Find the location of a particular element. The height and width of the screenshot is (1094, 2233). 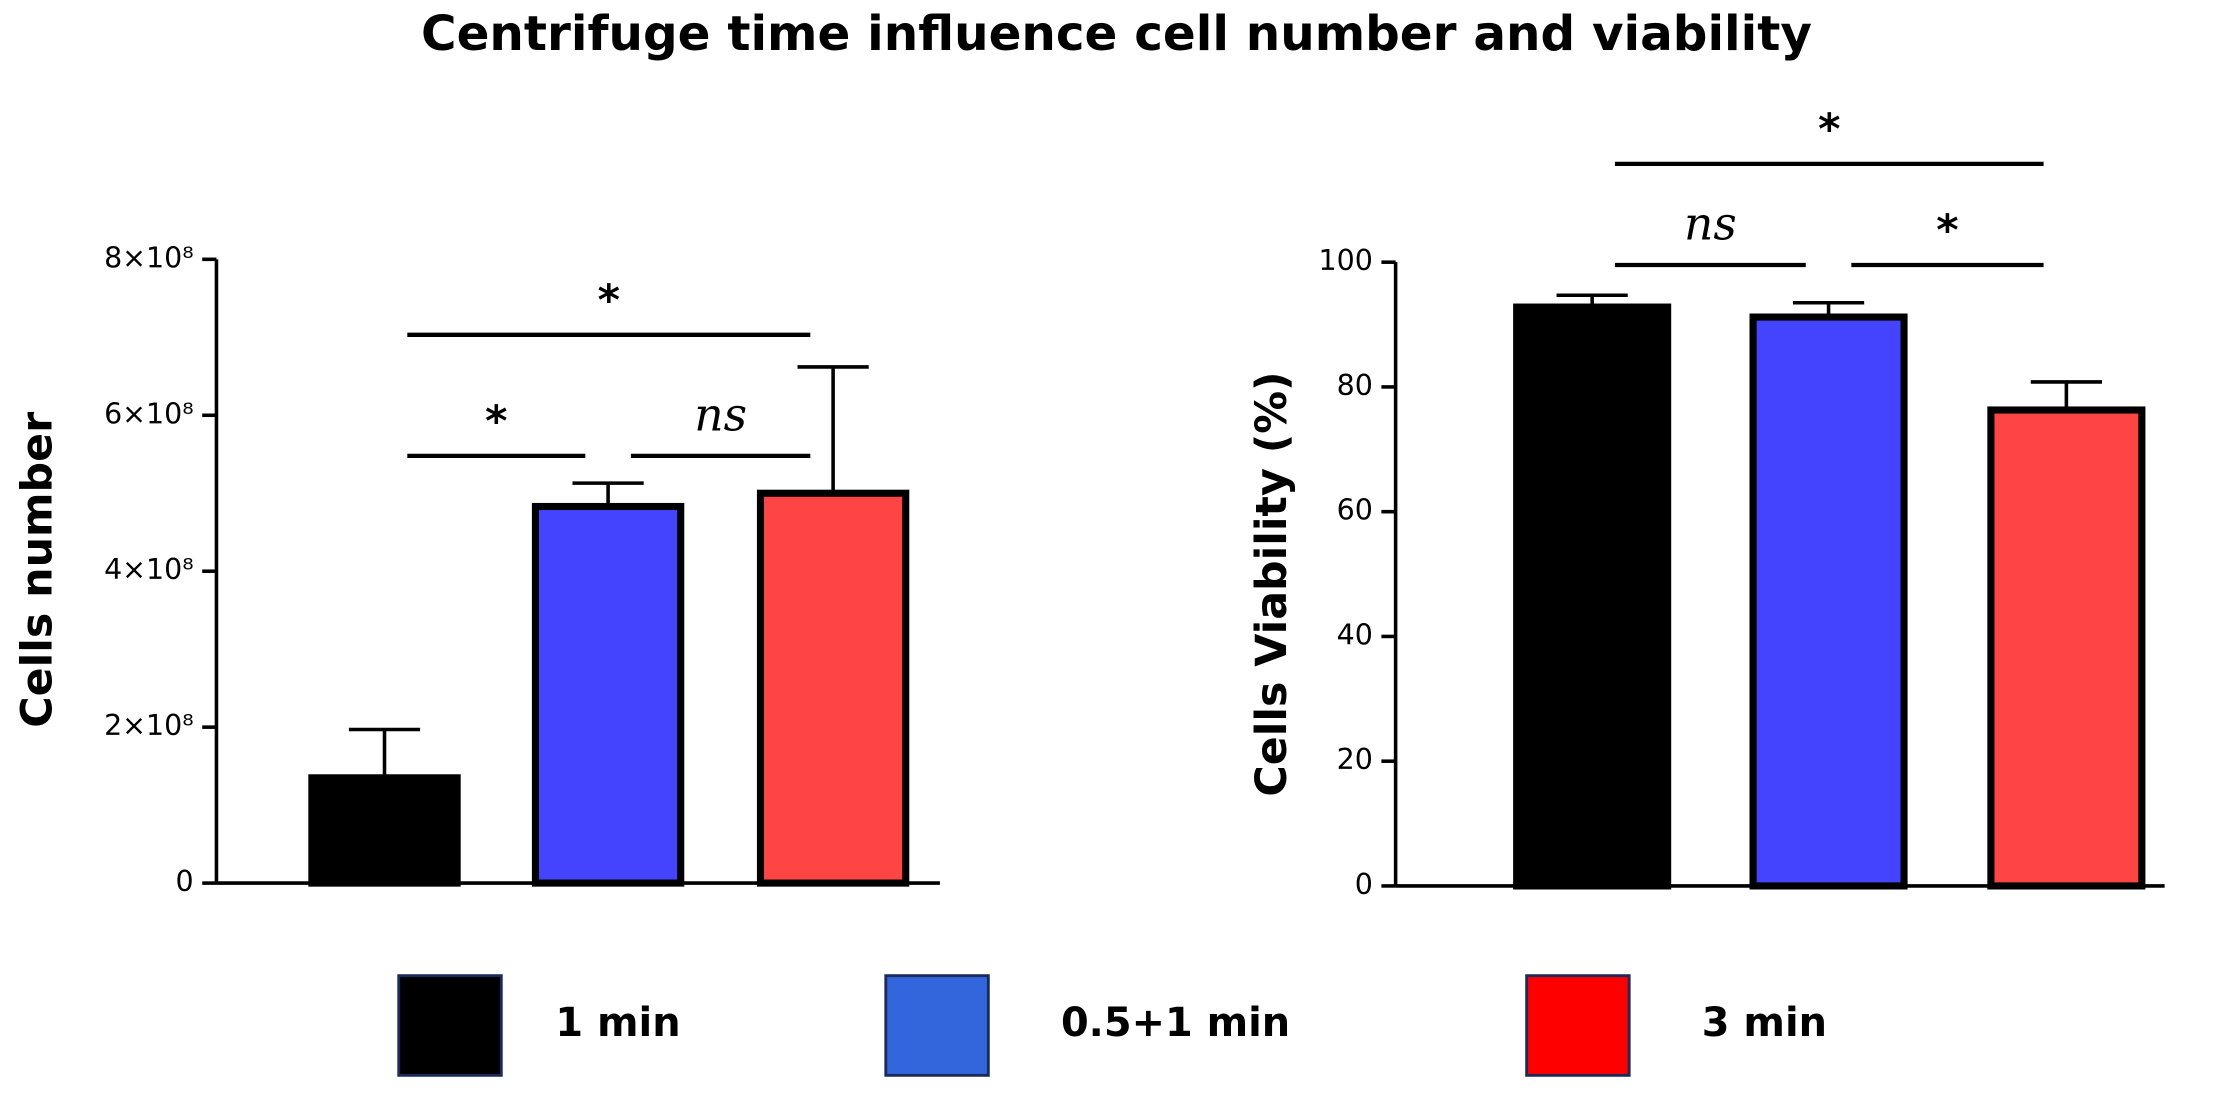

y-tick-label: 100 is located at coordinates (1345, 260).